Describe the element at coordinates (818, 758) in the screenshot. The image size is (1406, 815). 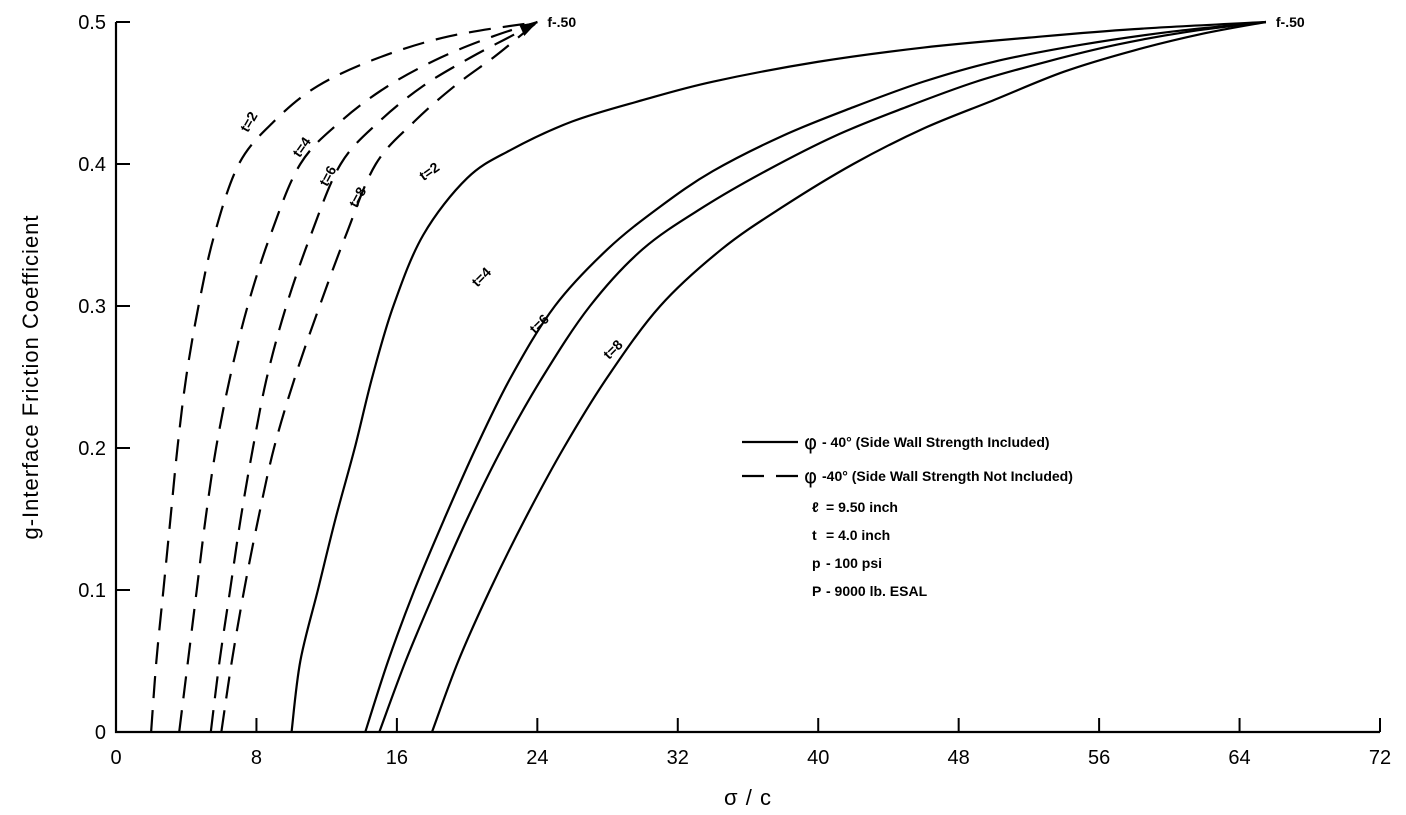
I see `x-tick-label: 40` at that location.